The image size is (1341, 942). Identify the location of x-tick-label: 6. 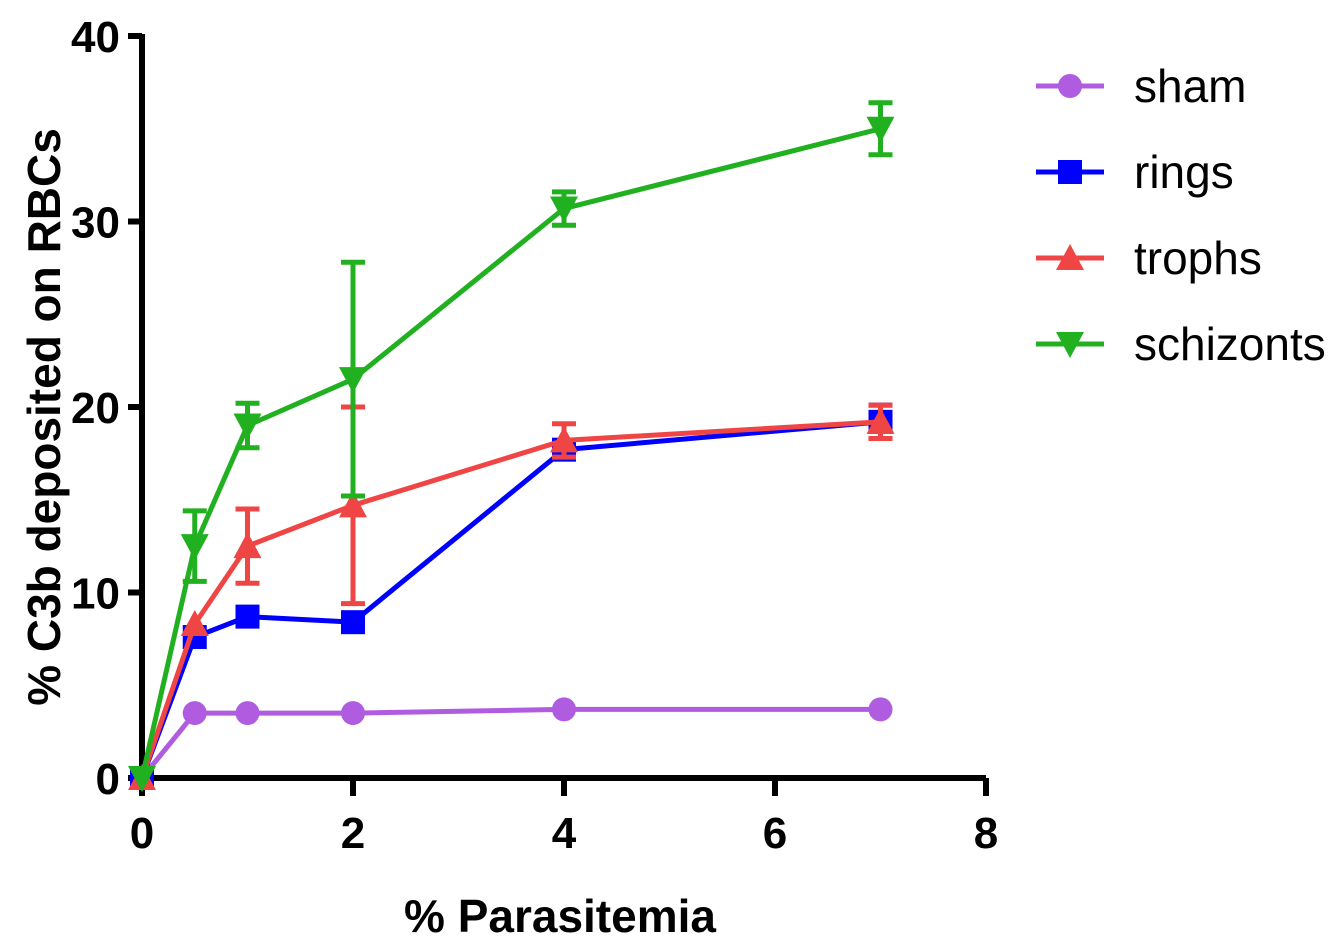
(775, 833).